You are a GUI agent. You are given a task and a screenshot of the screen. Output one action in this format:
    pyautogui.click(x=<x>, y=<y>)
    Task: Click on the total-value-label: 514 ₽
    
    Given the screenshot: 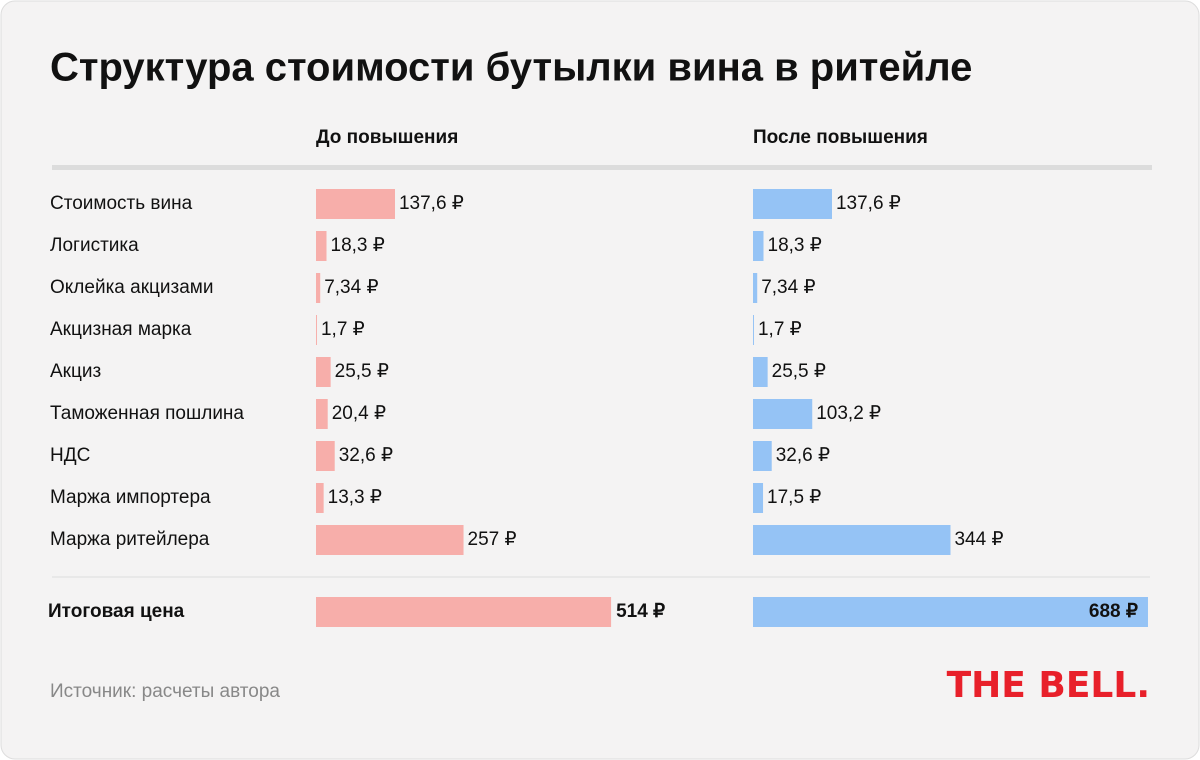 What is the action you would take?
    pyautogui.click(x=640, y=611)
    